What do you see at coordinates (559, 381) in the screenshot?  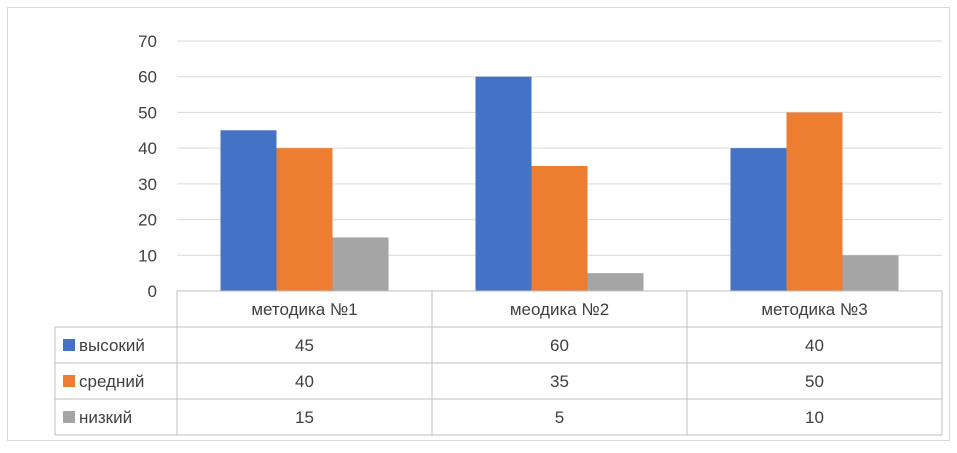 I see `data-table-value: 35` at bounding box center [559, 381].